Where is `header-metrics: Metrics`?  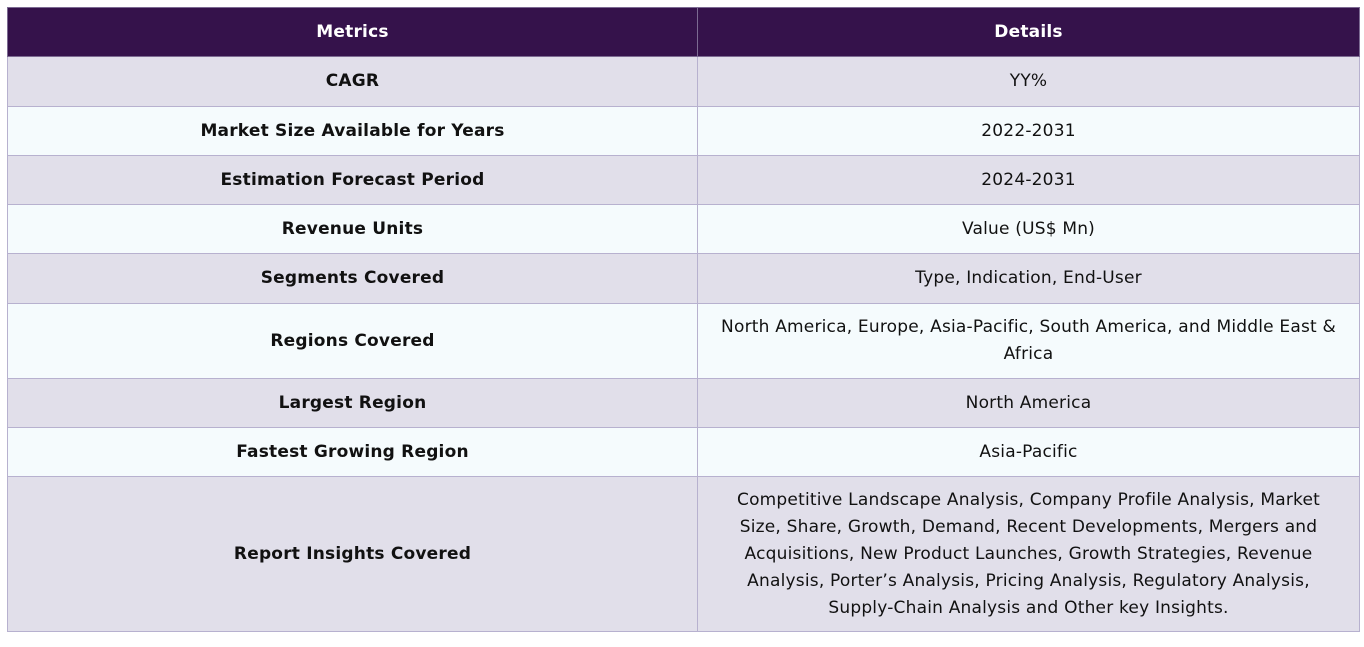
header-metrics: Metrics is located at coordinates (352, 32).